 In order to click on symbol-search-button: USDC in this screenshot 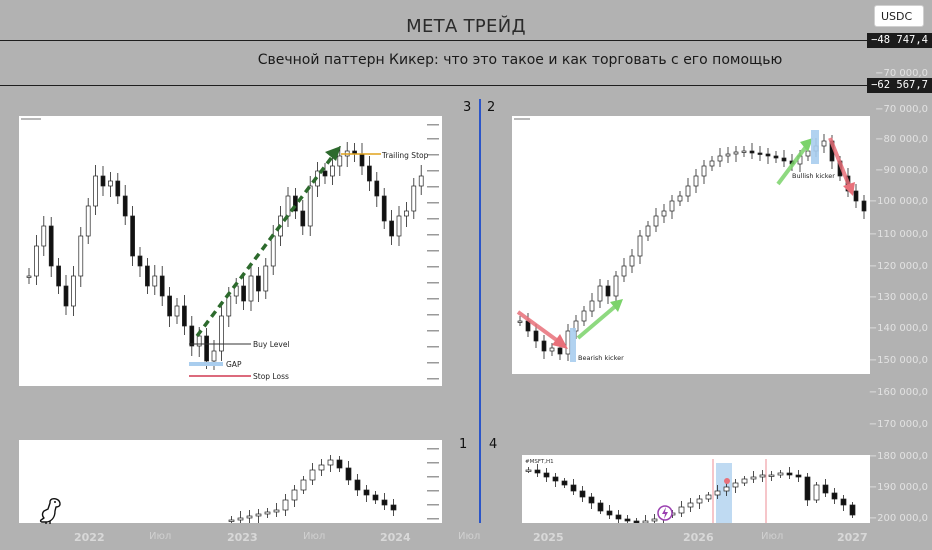, I will do `click(899, 16)`.